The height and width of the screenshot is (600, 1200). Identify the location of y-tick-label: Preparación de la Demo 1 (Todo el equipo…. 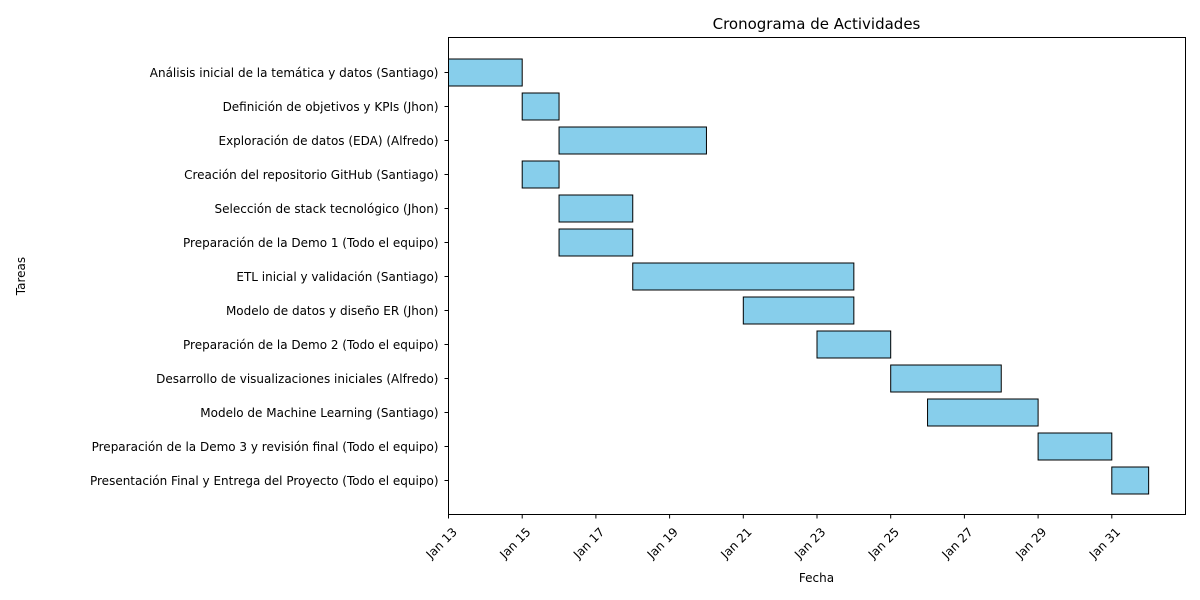
(310, 243).